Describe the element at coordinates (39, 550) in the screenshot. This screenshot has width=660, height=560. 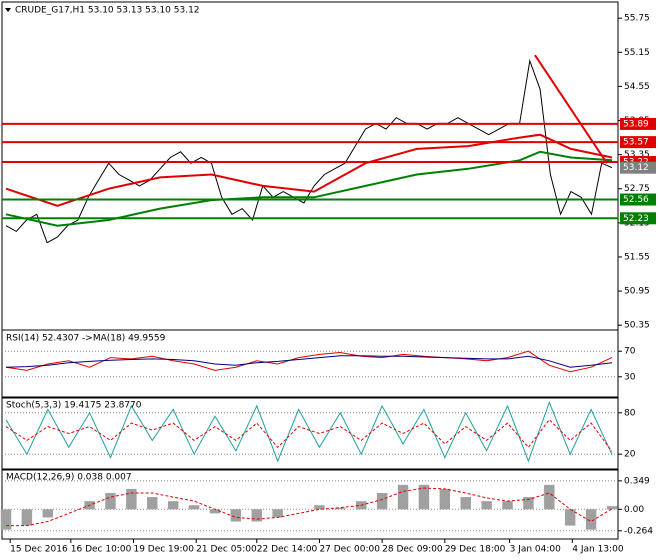
I see `x-tick-label: 15 Dec 2016` at that location.